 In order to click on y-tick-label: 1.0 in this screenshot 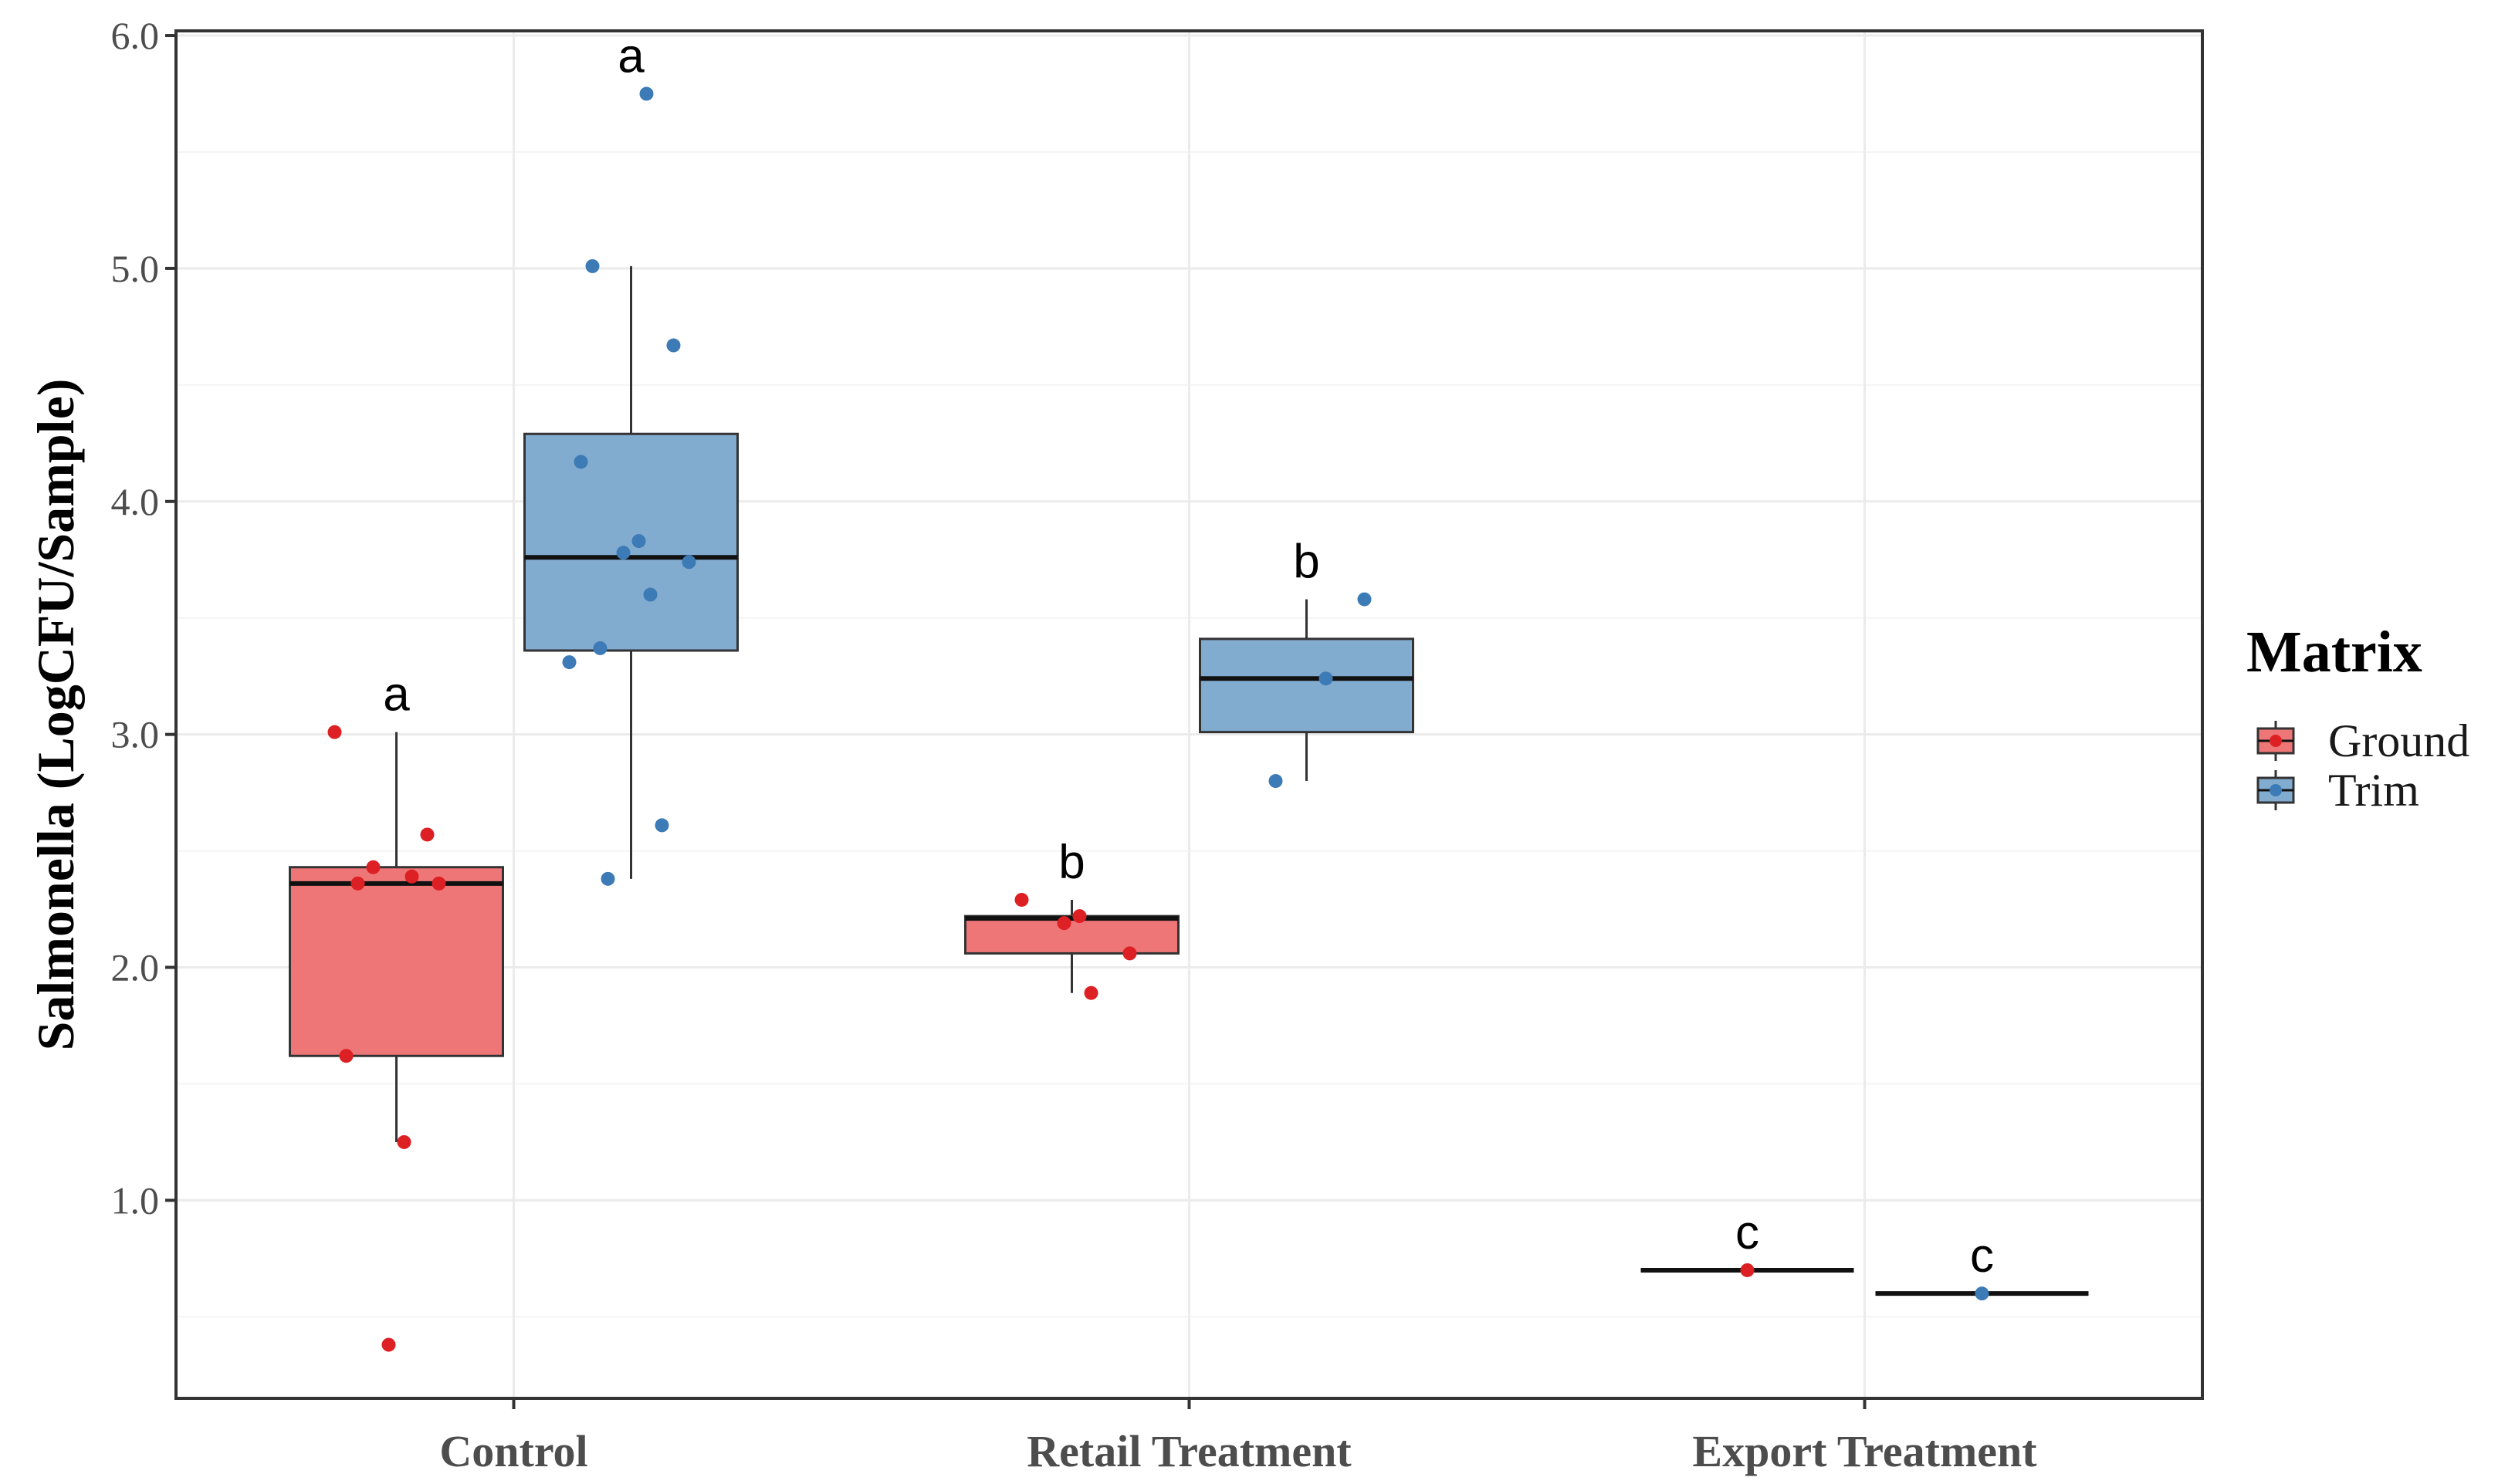, I will do `click(135, 1200)`.